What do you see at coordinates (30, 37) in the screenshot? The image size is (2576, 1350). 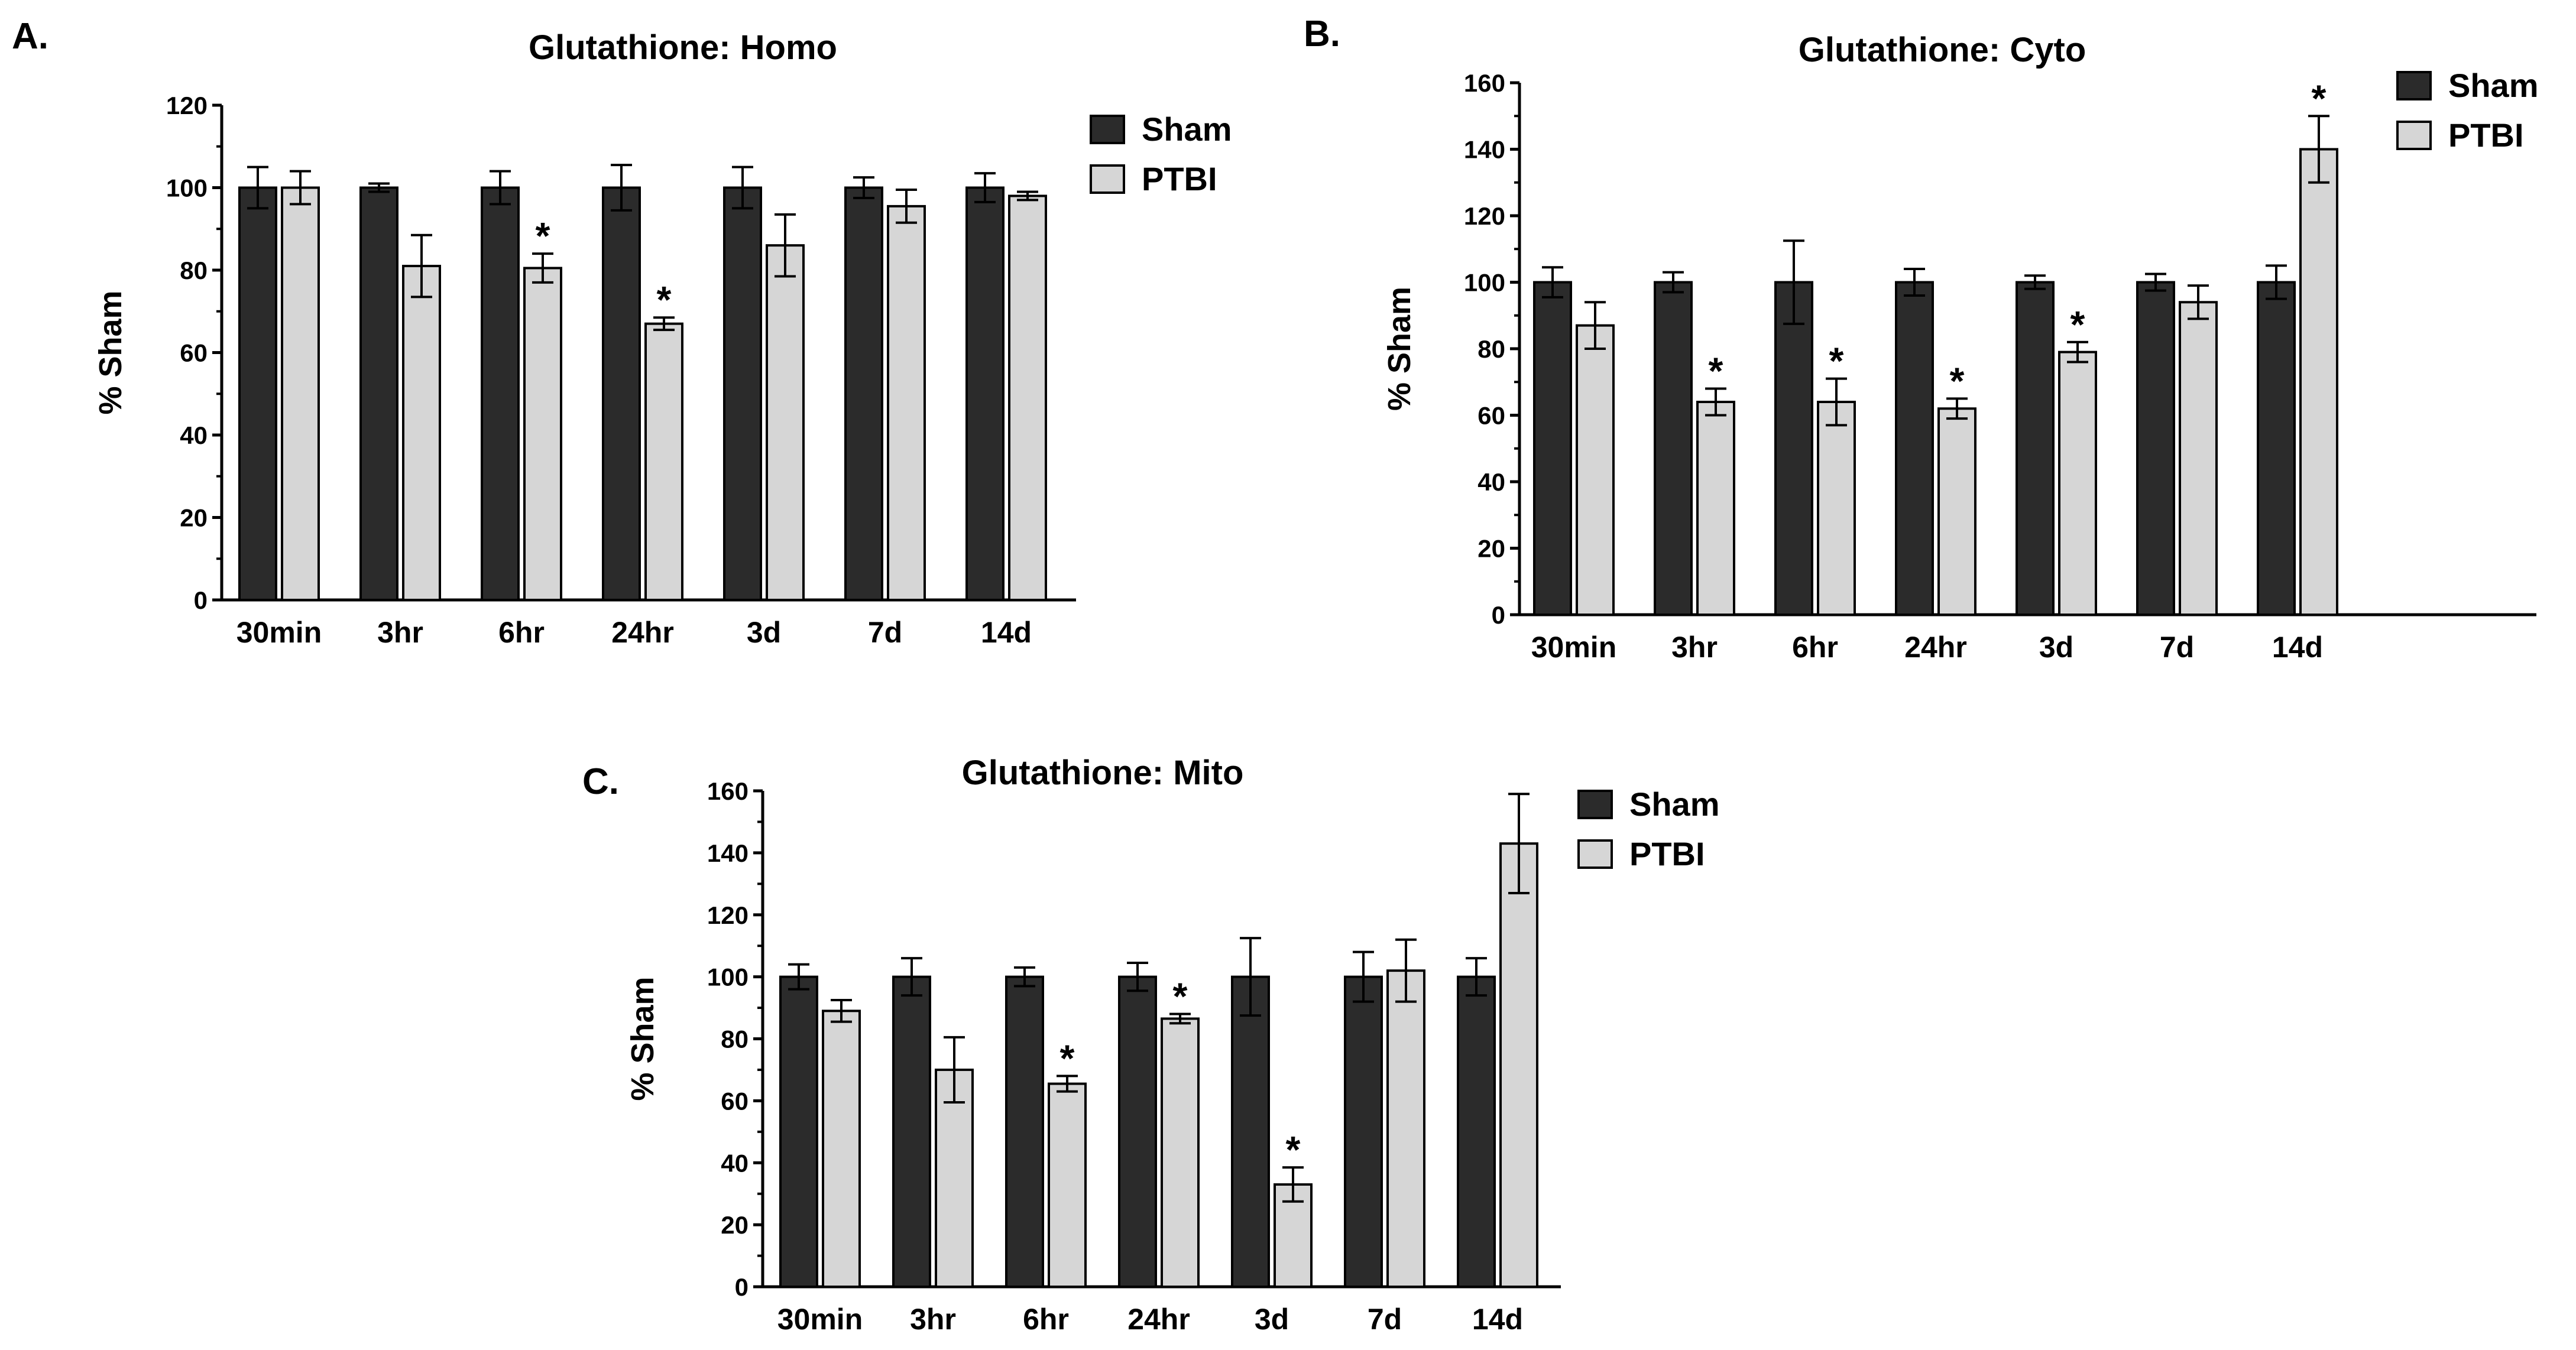 I see `panel-letter: A.` at bounding box center [30, 37].